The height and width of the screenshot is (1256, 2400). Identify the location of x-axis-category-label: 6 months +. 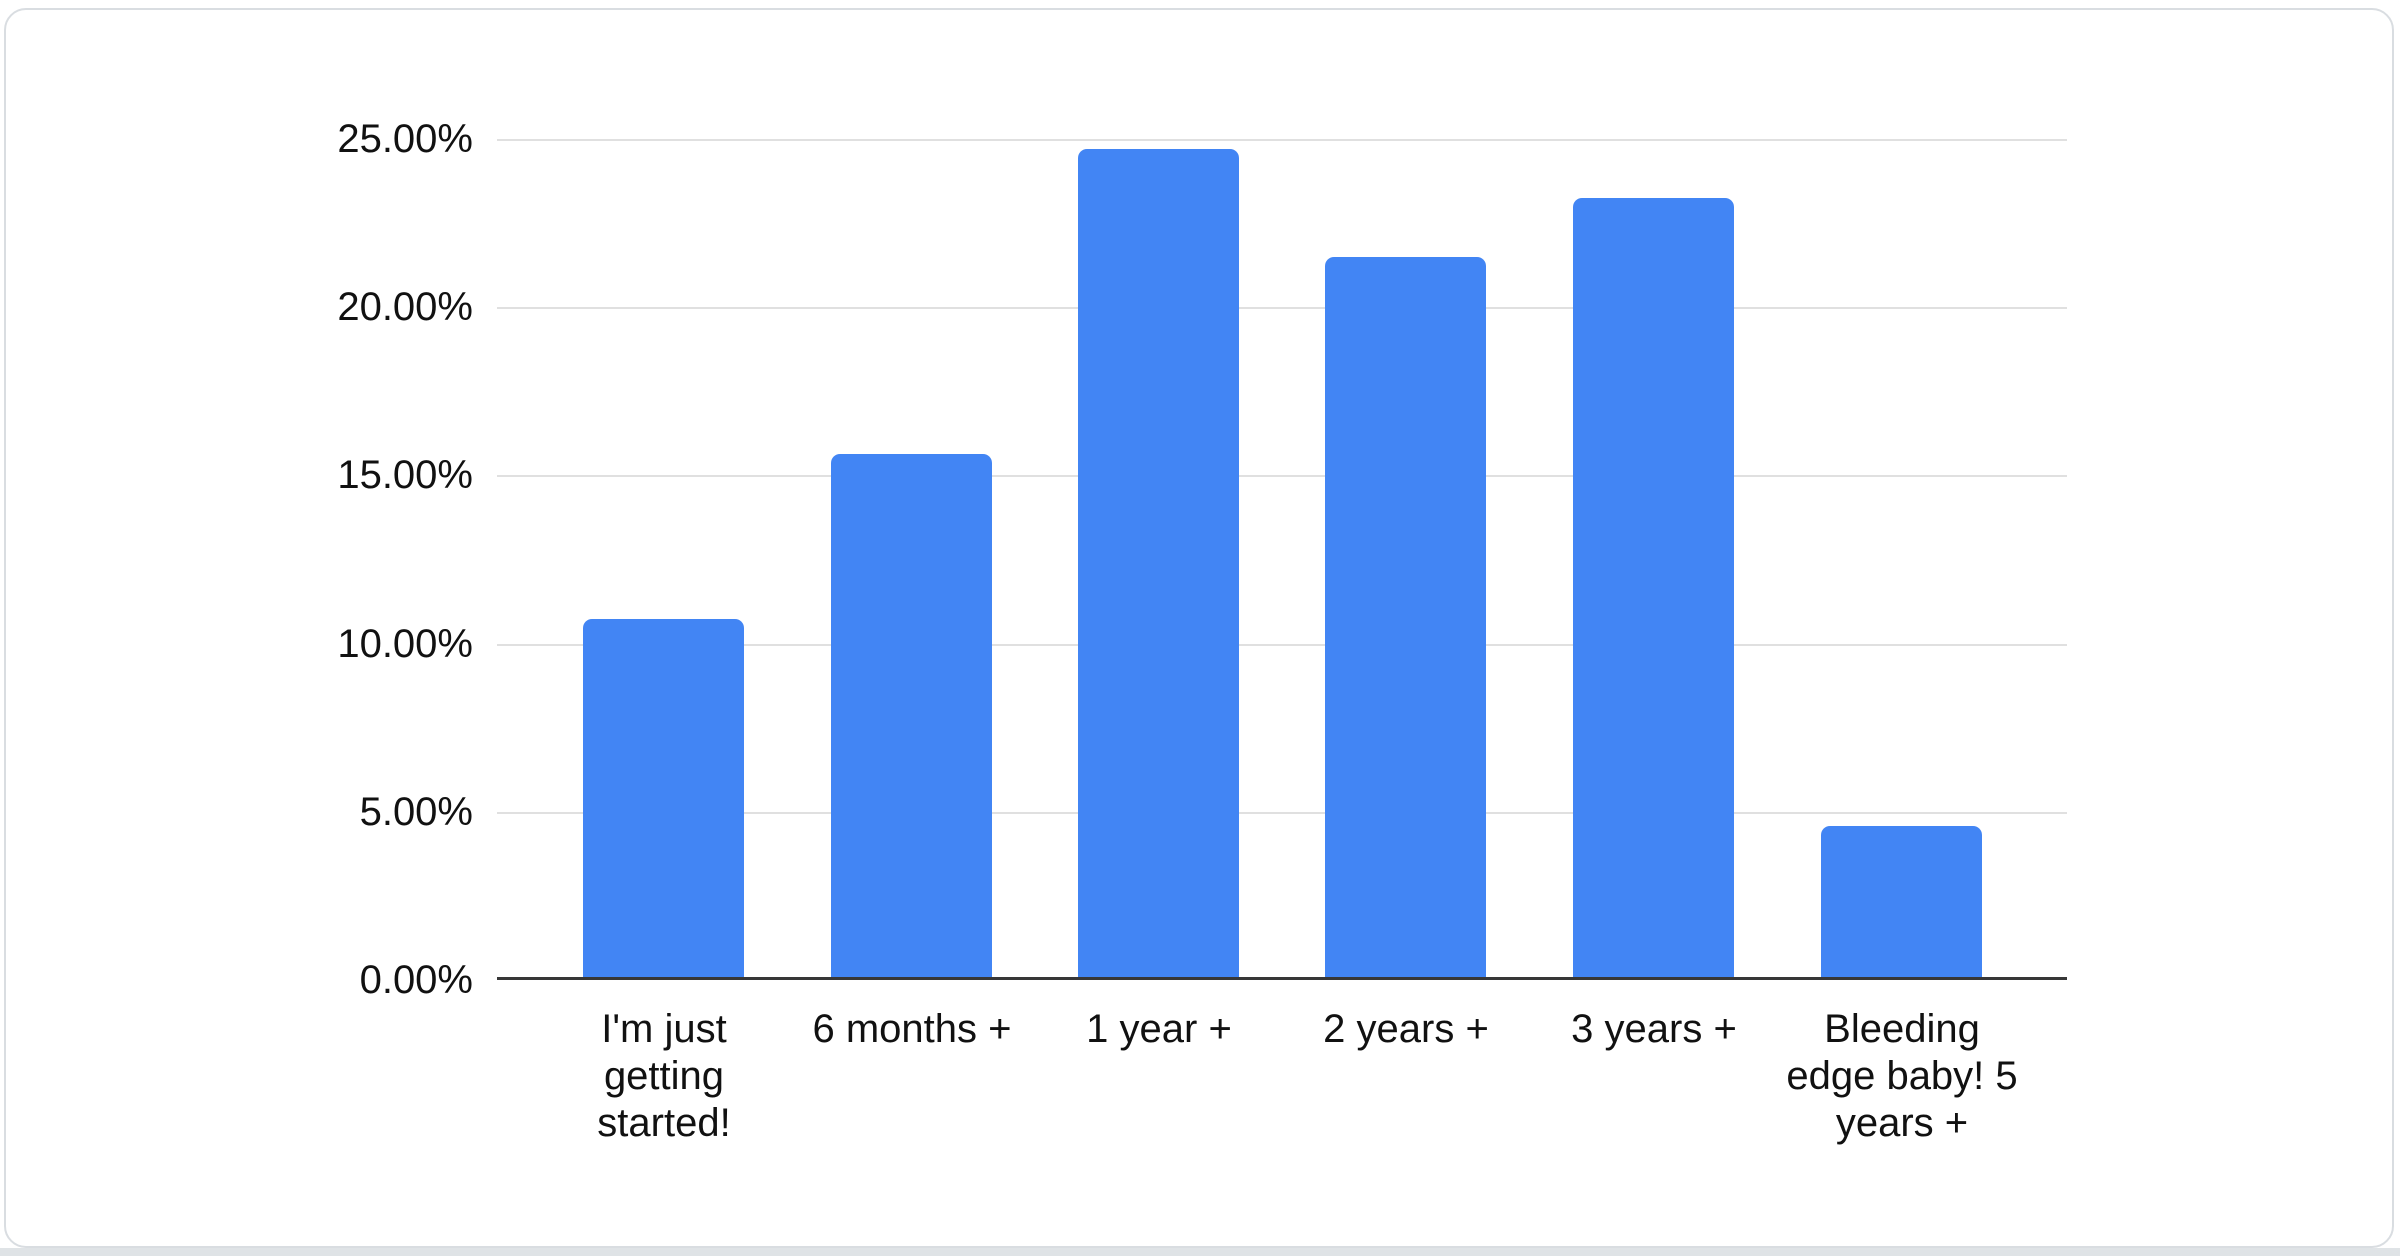
(912, 1029).